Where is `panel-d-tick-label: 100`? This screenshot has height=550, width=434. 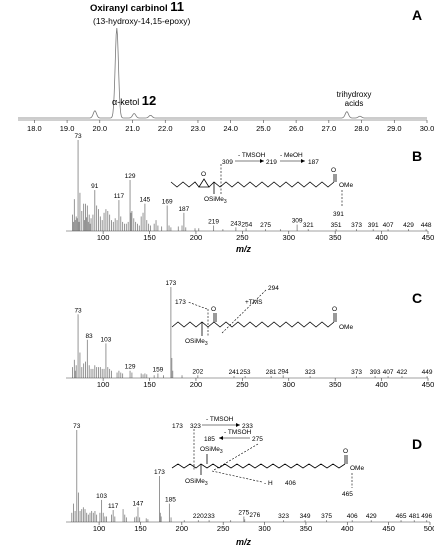 panel-d-tick-label: 100 is located at coordinates (99, 528).